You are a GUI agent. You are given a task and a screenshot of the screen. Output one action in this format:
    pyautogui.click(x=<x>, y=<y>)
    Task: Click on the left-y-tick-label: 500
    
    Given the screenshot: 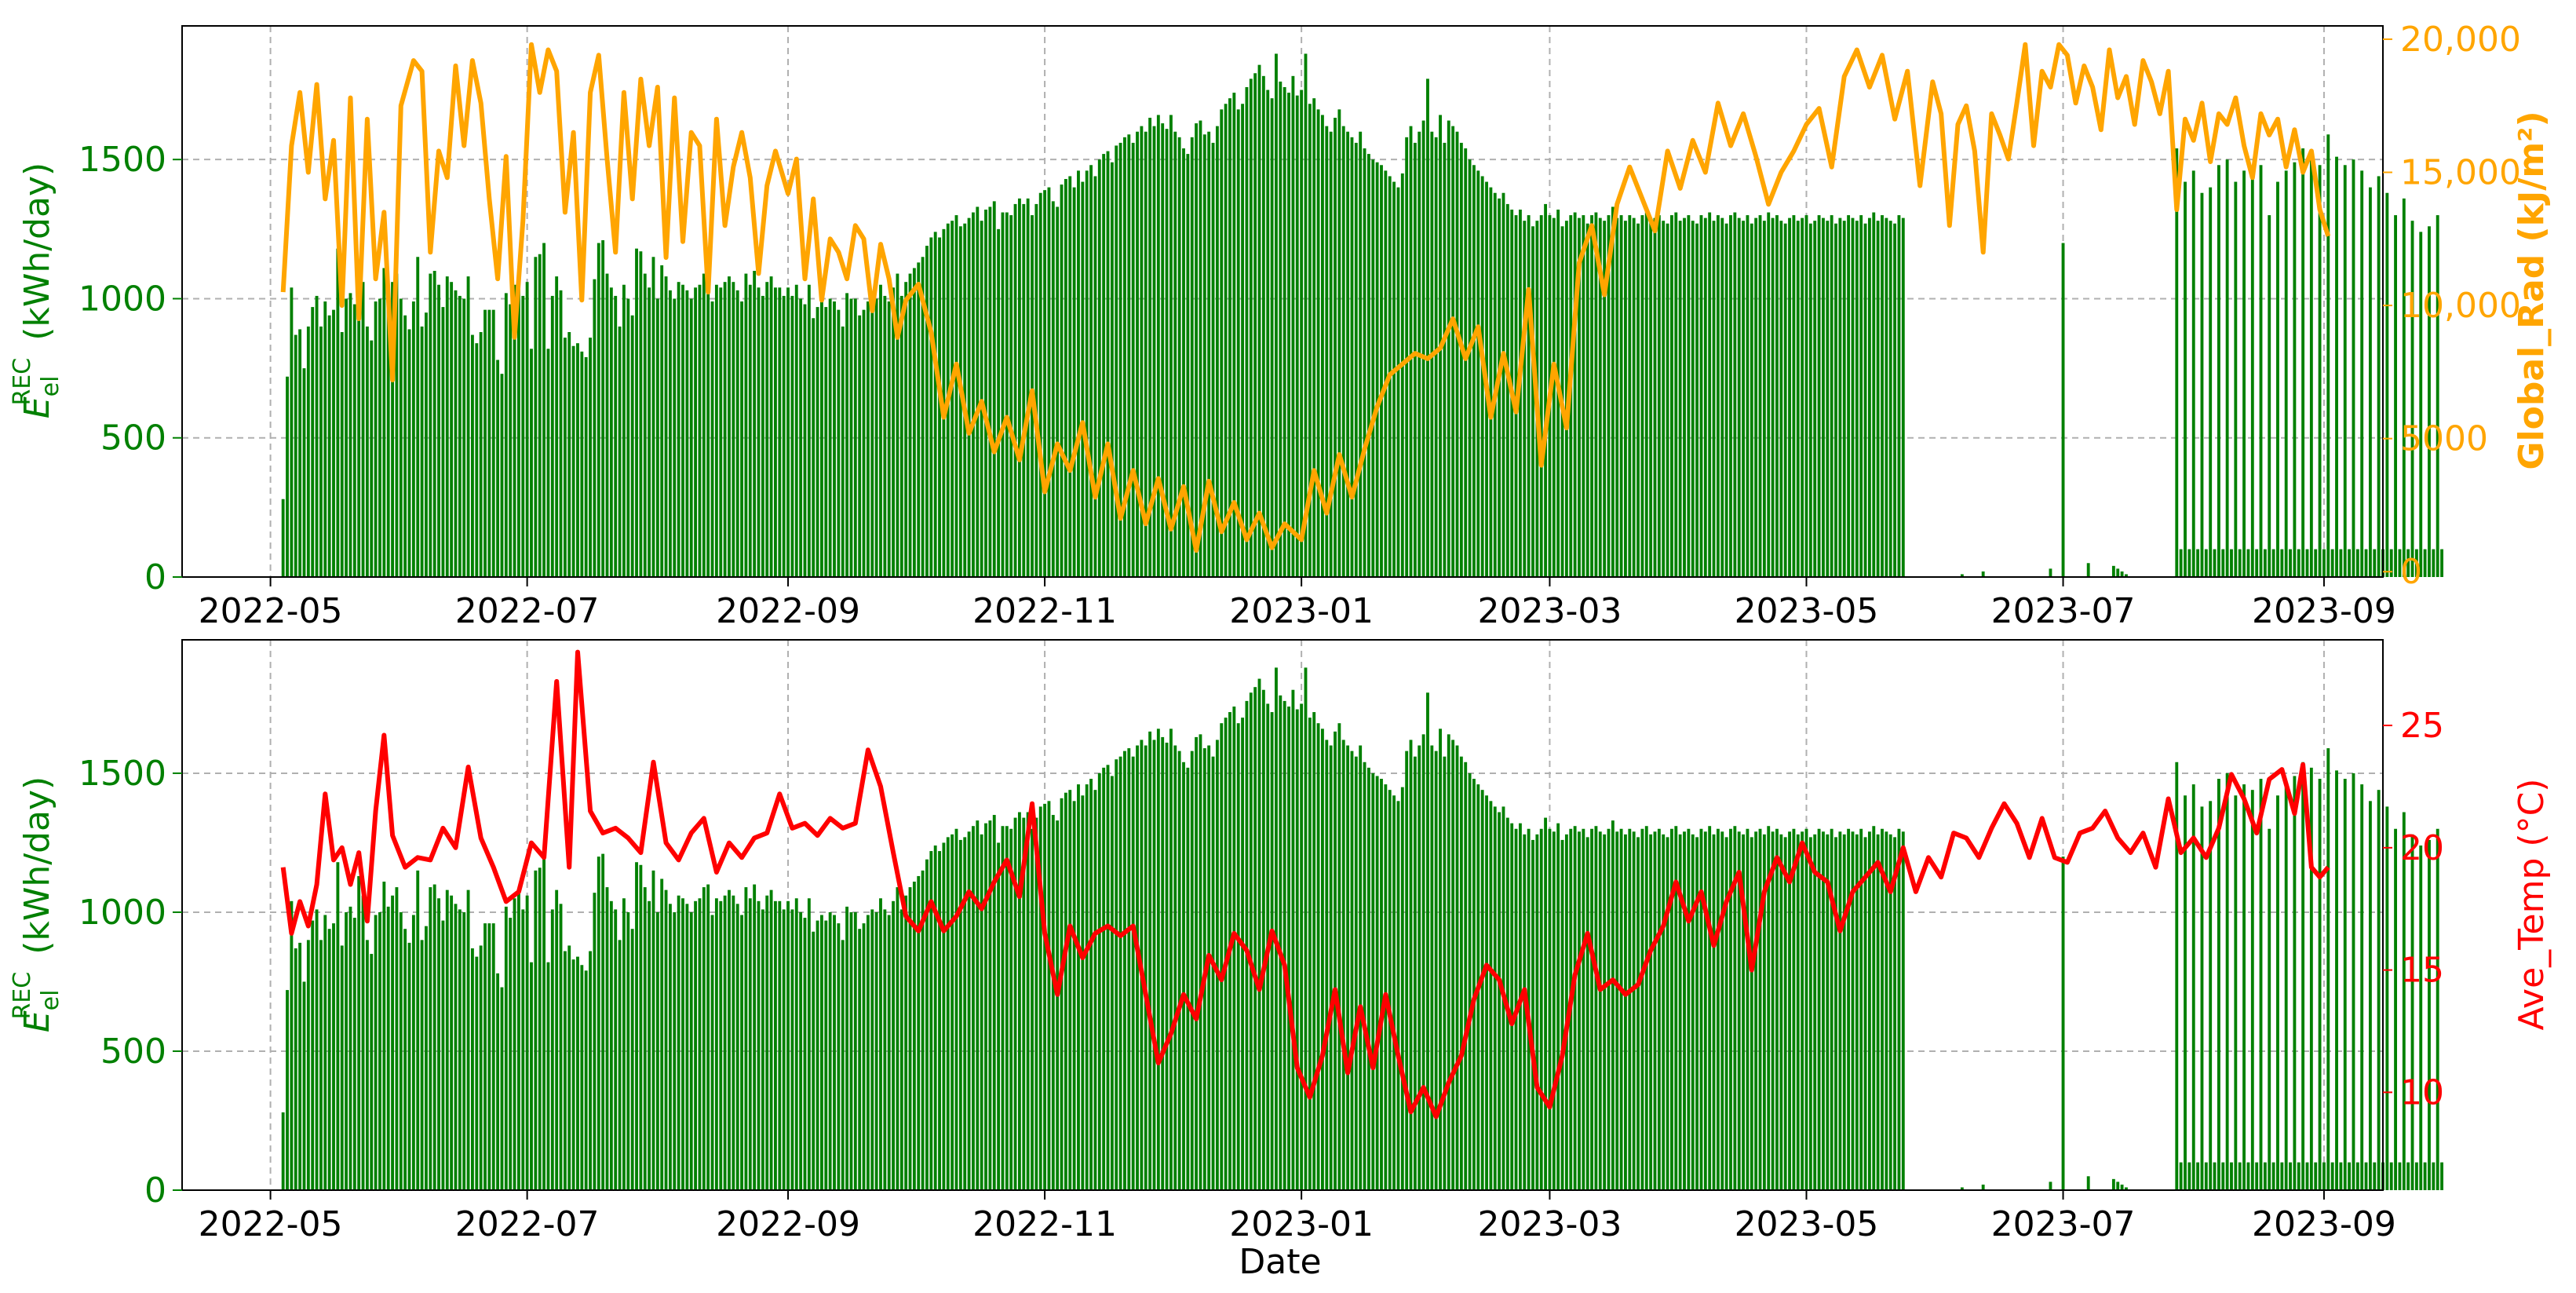 What is the action you would take?
    pyautogui.click(x=133, y=1052)
    